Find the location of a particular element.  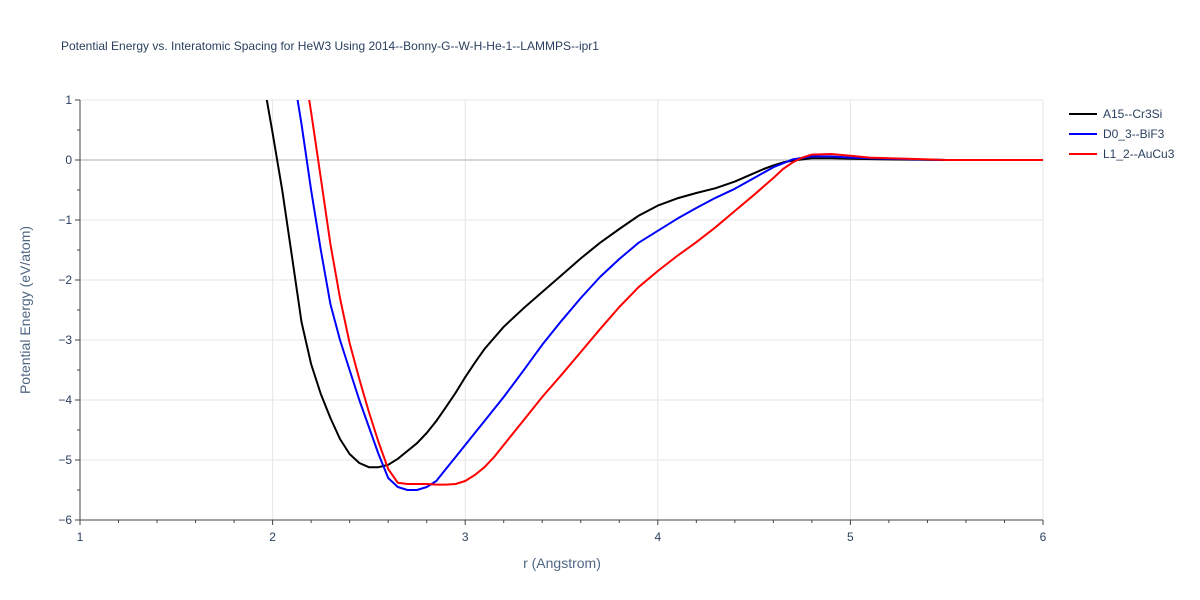

legend: A15--Cr3Si D0_3--BiF3 L1_2--AuCu3 is located at coordinates (1122, 134).